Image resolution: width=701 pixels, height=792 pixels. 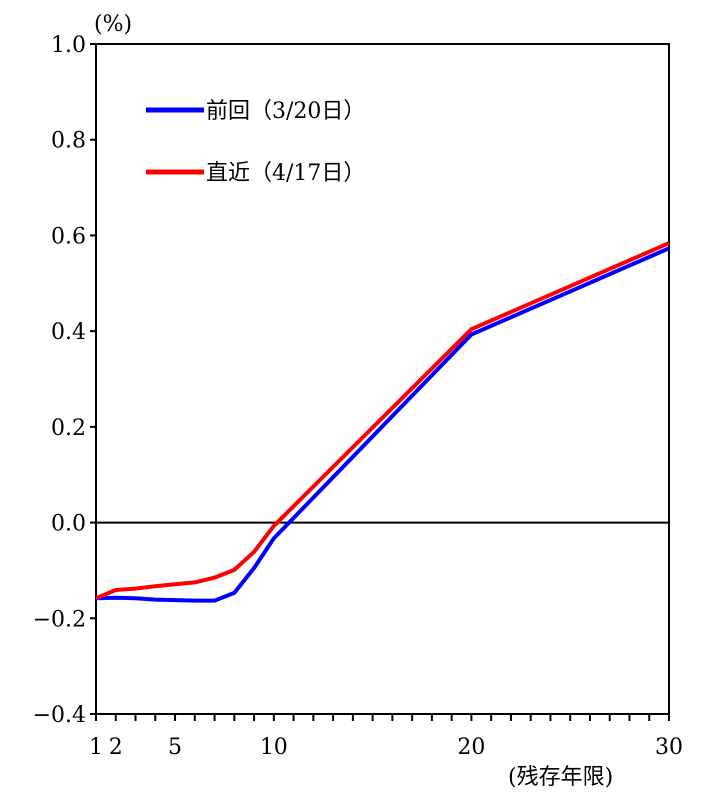 I want to click on y-tick-label: 0.2, so click(x=68, y=428).